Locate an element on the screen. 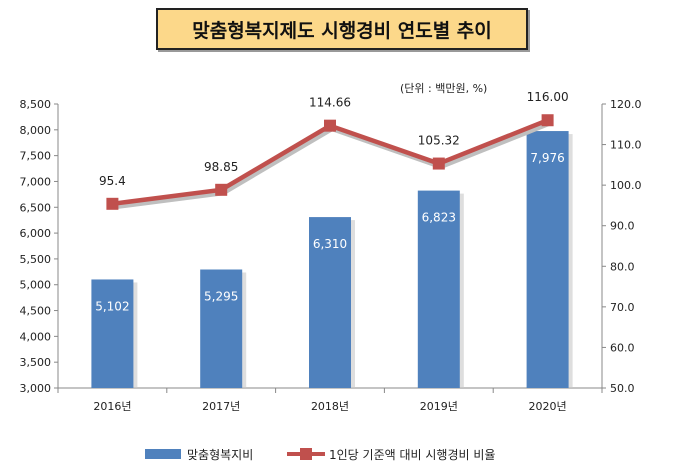 This screenshot has width=678, height=474. y-right-tick-label: 90.0 is located at coordinates (622, 226).